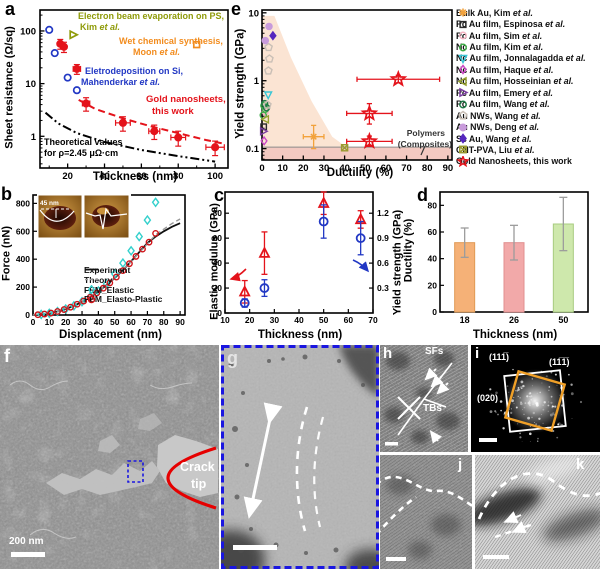  Describe the element at coordinates (107, 269) in the screenshot. I see `b-legend-label: Experiment` at that location.